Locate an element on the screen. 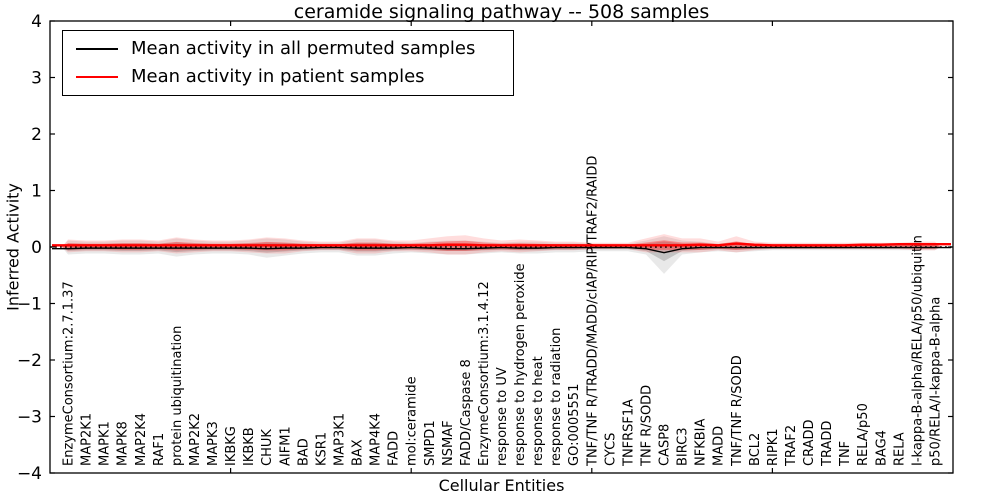 The height and width of the screenshot is (500, 1000). x-tick-label: RELA/p50 is located at coordinates (863, 434).